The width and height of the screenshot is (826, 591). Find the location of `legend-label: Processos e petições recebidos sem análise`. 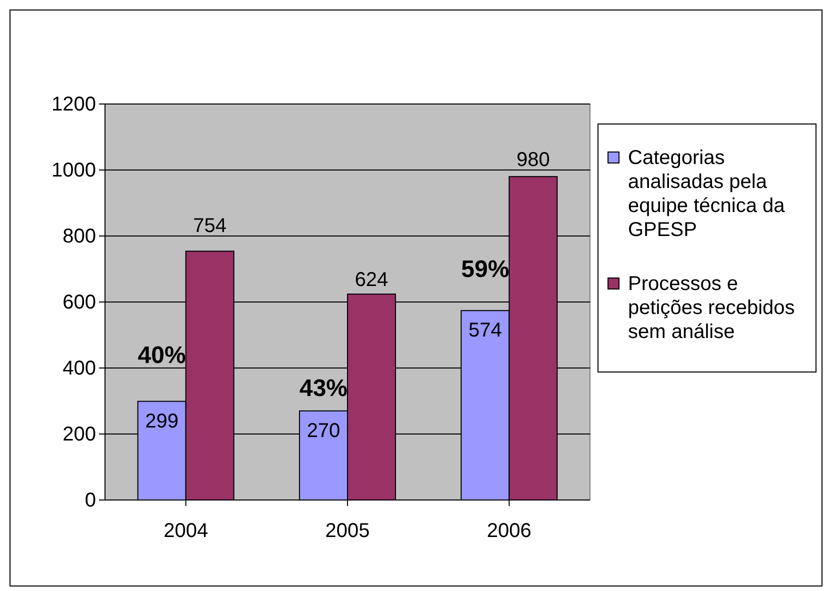

legend-label: Processos e petições recebidos sem análise is located at coordinates (711, 308).